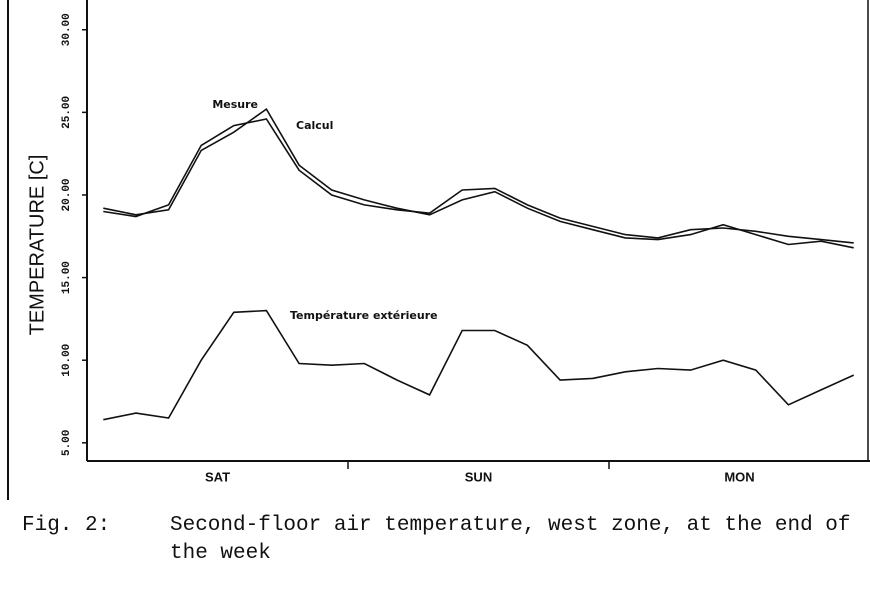 This screenshot has width=870, height=596. I want to click on series-label: Mesure, so click(235, 104).